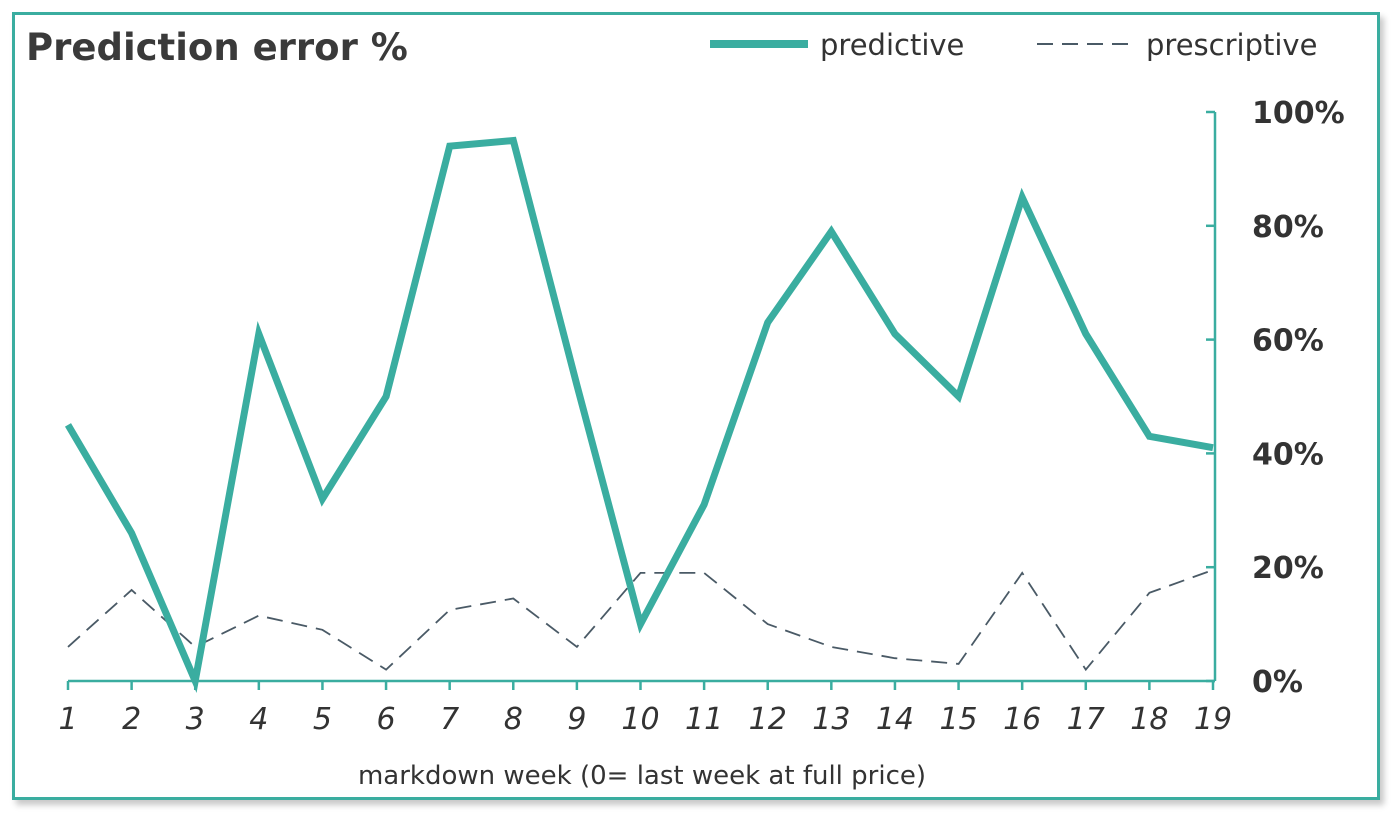  I want to click on y-tick-label: 100%, so click(1298, 113).